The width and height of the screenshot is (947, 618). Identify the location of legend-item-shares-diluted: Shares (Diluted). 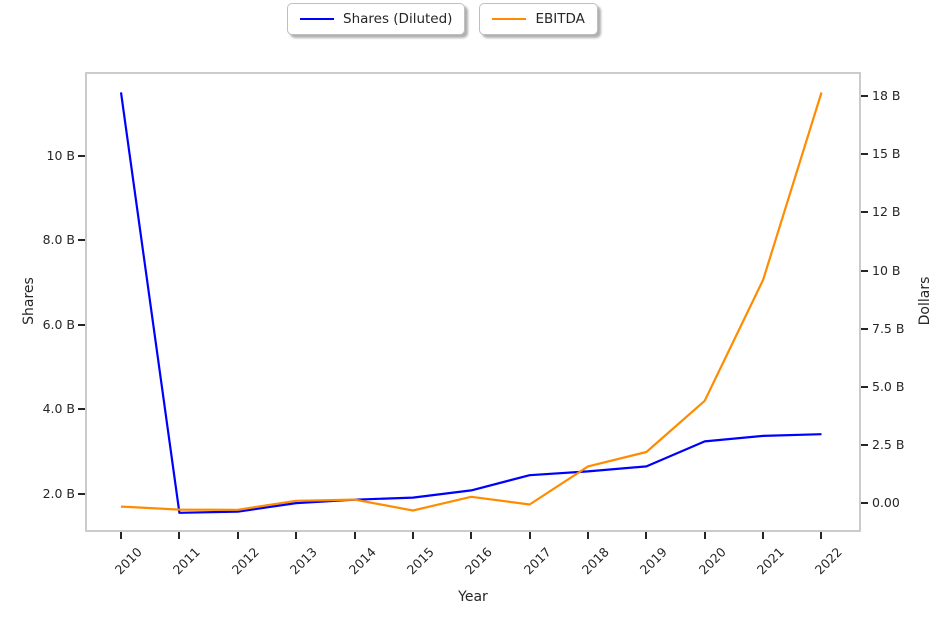
(376, 19).